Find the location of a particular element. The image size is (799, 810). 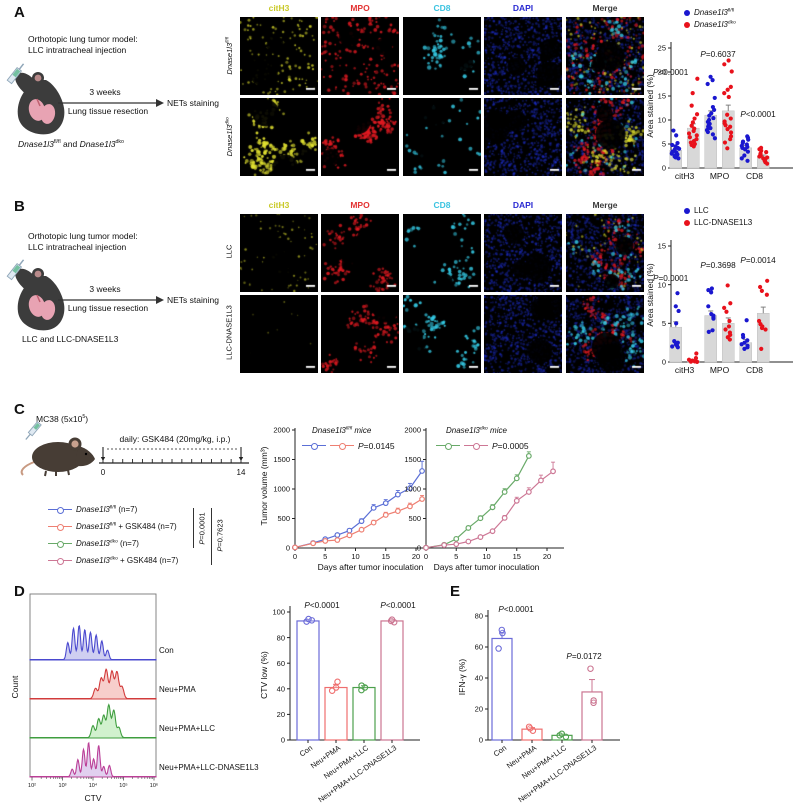

arrow-target-b: NETs staining is located at coordinates (193, 300).